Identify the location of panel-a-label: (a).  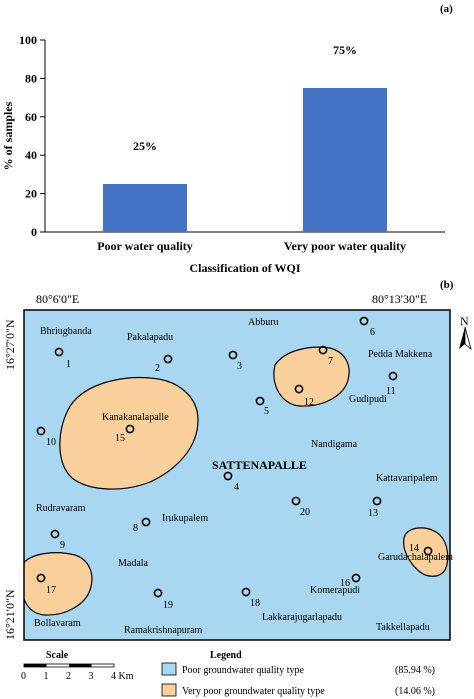
(446, 9).